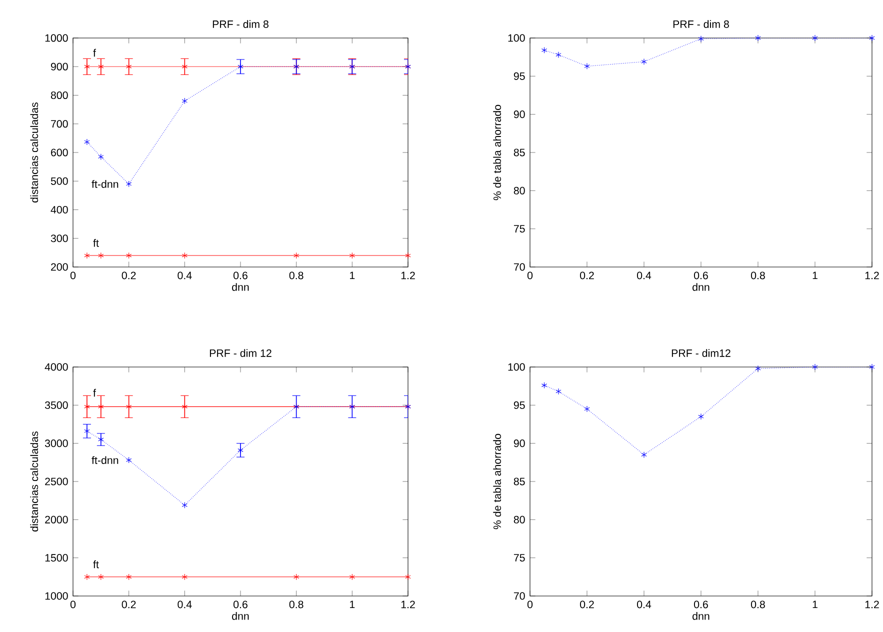  I want to click on y-tick-label: 3000, so click(56, 444).